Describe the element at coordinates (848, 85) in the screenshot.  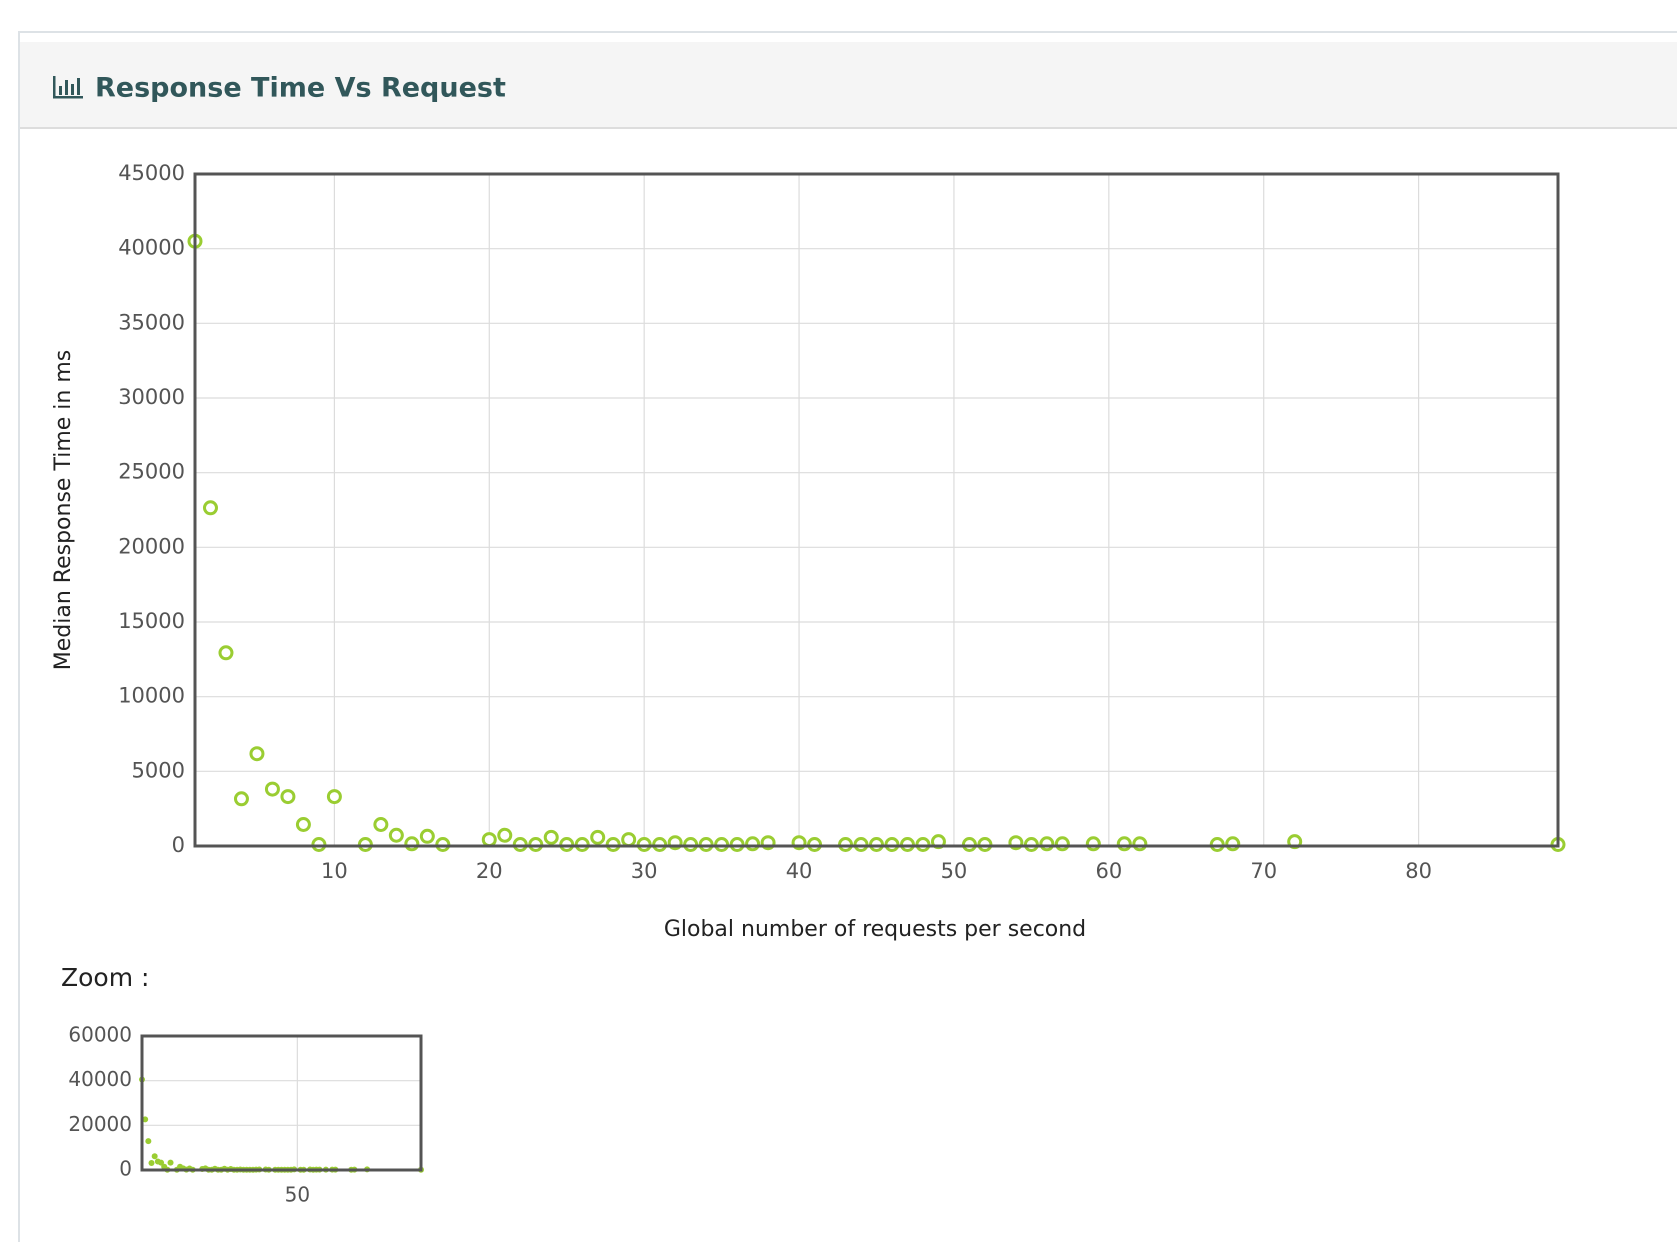
I see `panel-header` at that location.